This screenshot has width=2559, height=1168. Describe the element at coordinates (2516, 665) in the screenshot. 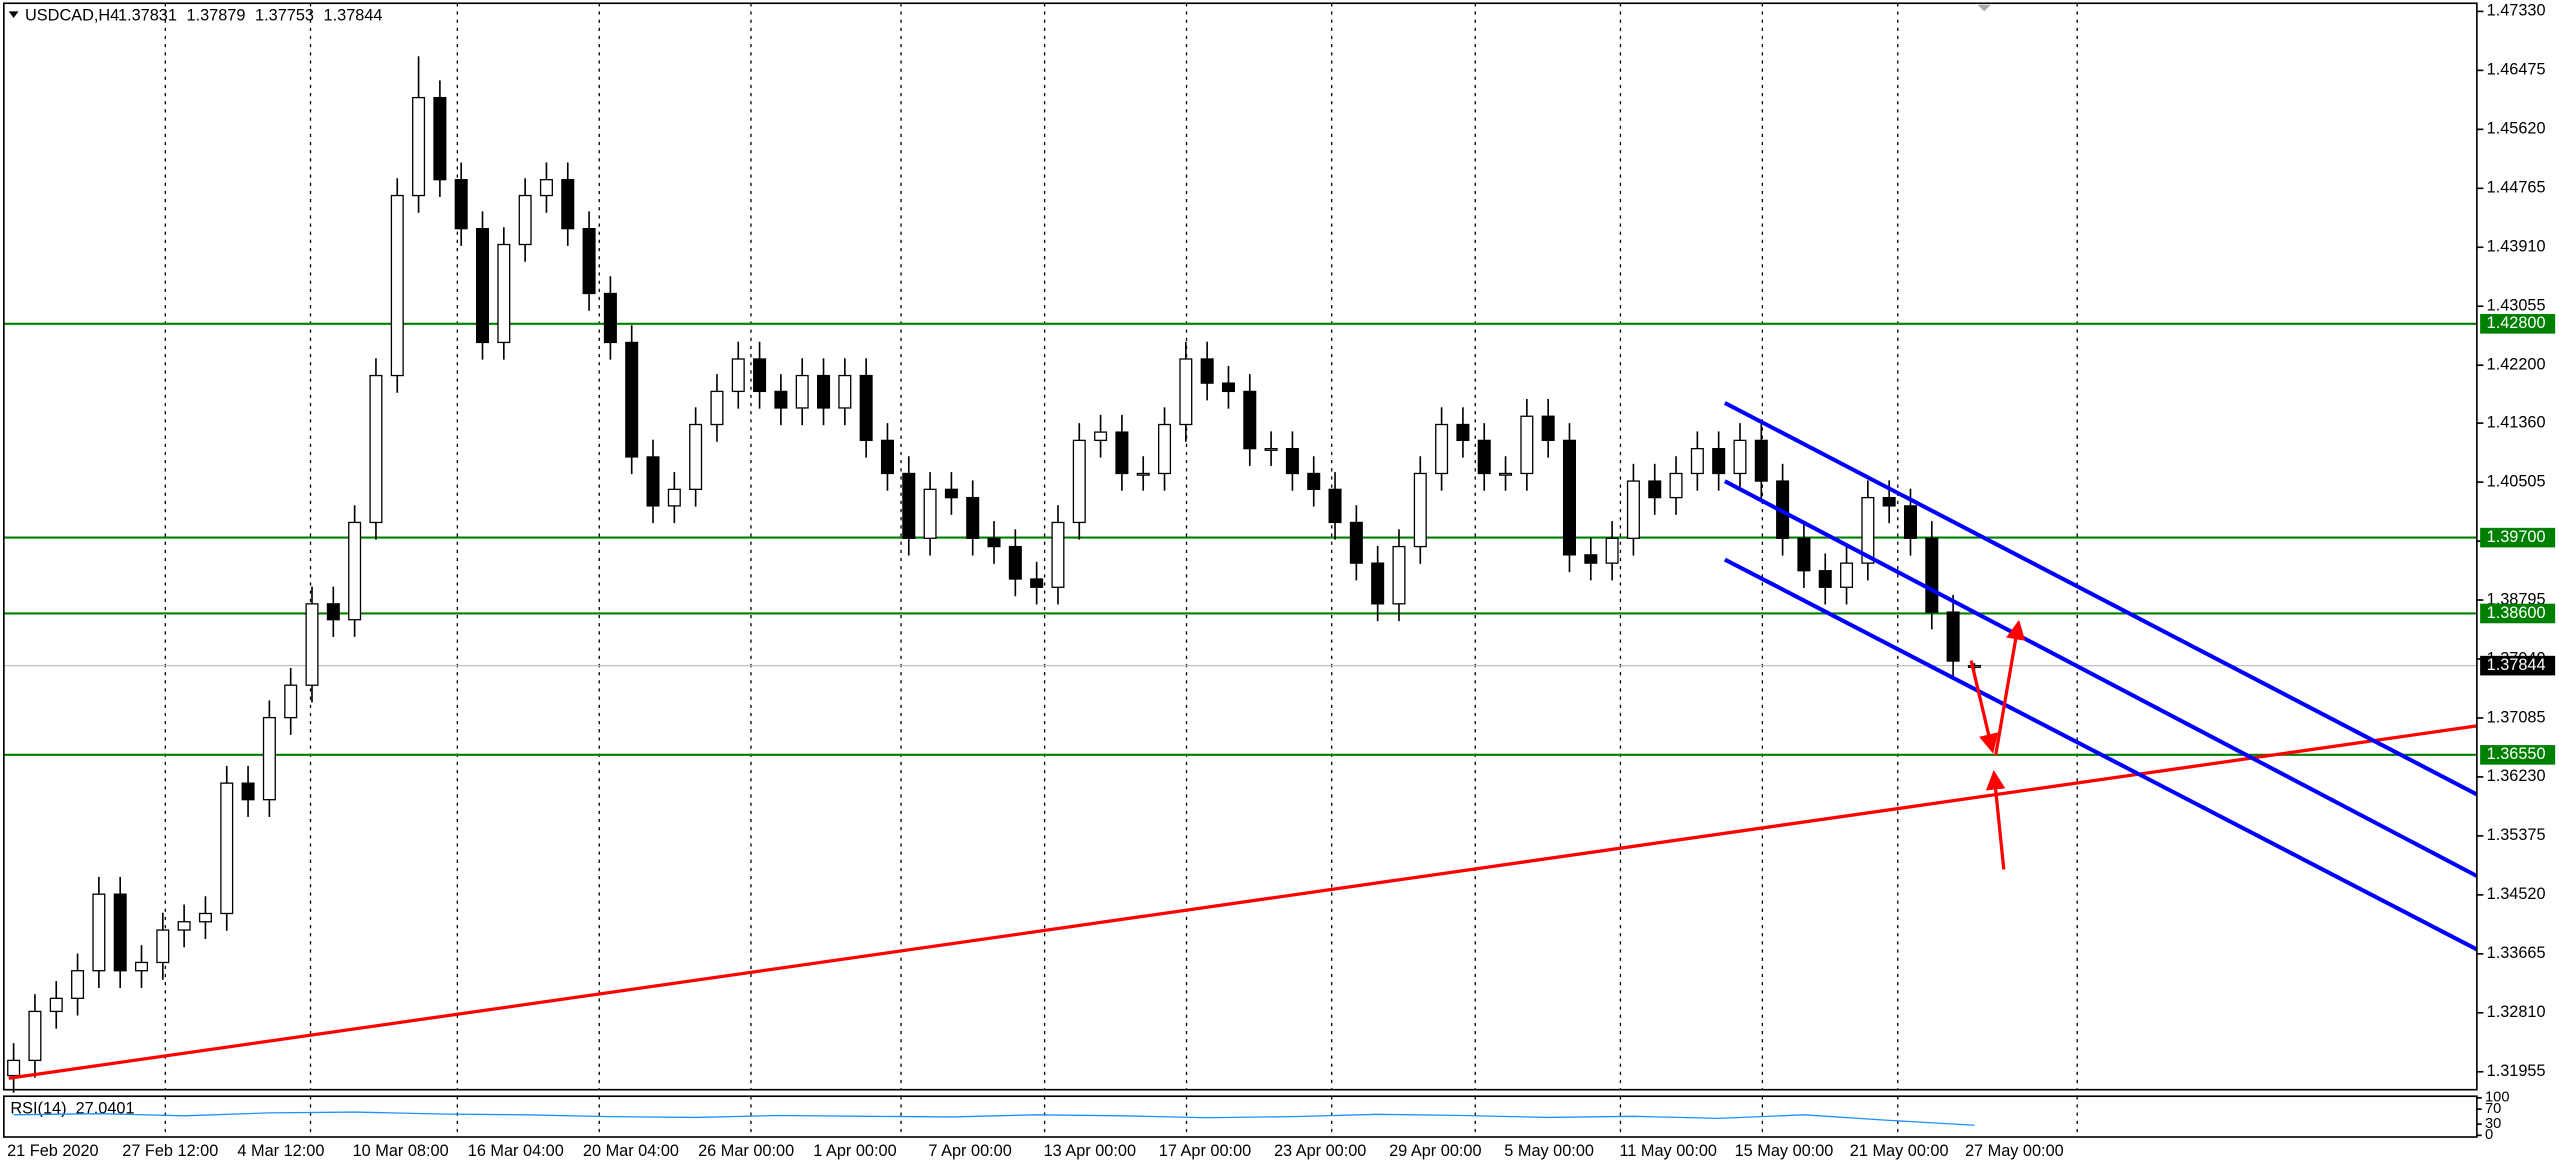

I see `price-label: 1.37844` at that location.